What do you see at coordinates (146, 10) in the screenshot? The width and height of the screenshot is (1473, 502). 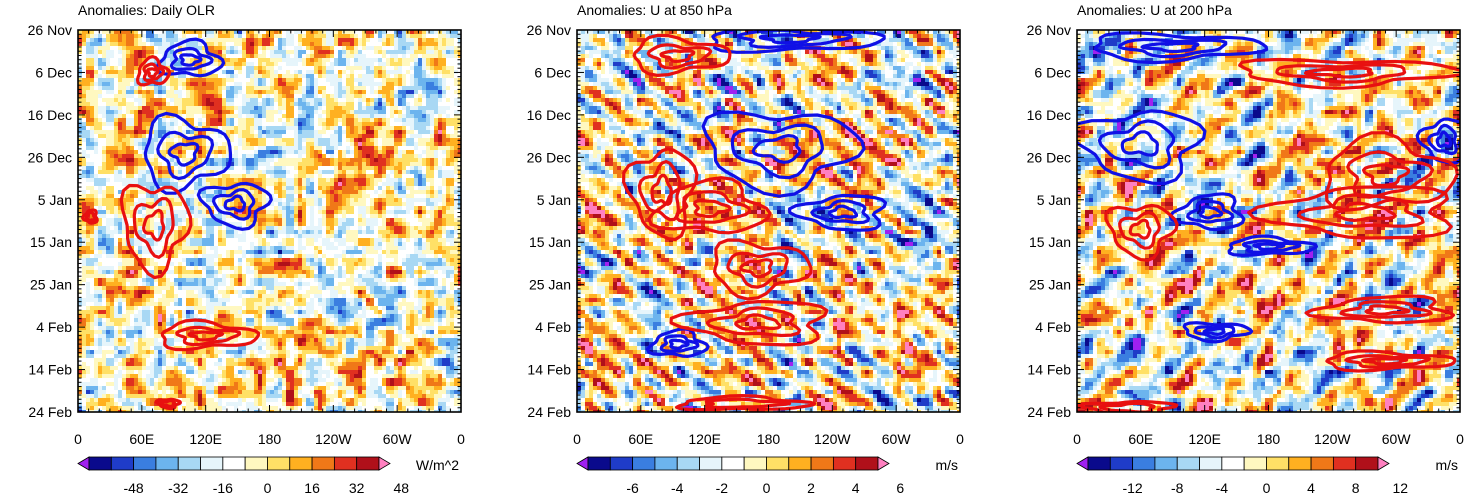 I see `panel-title: Anomalies: Daily OLR` at bounding box center [146, 10].